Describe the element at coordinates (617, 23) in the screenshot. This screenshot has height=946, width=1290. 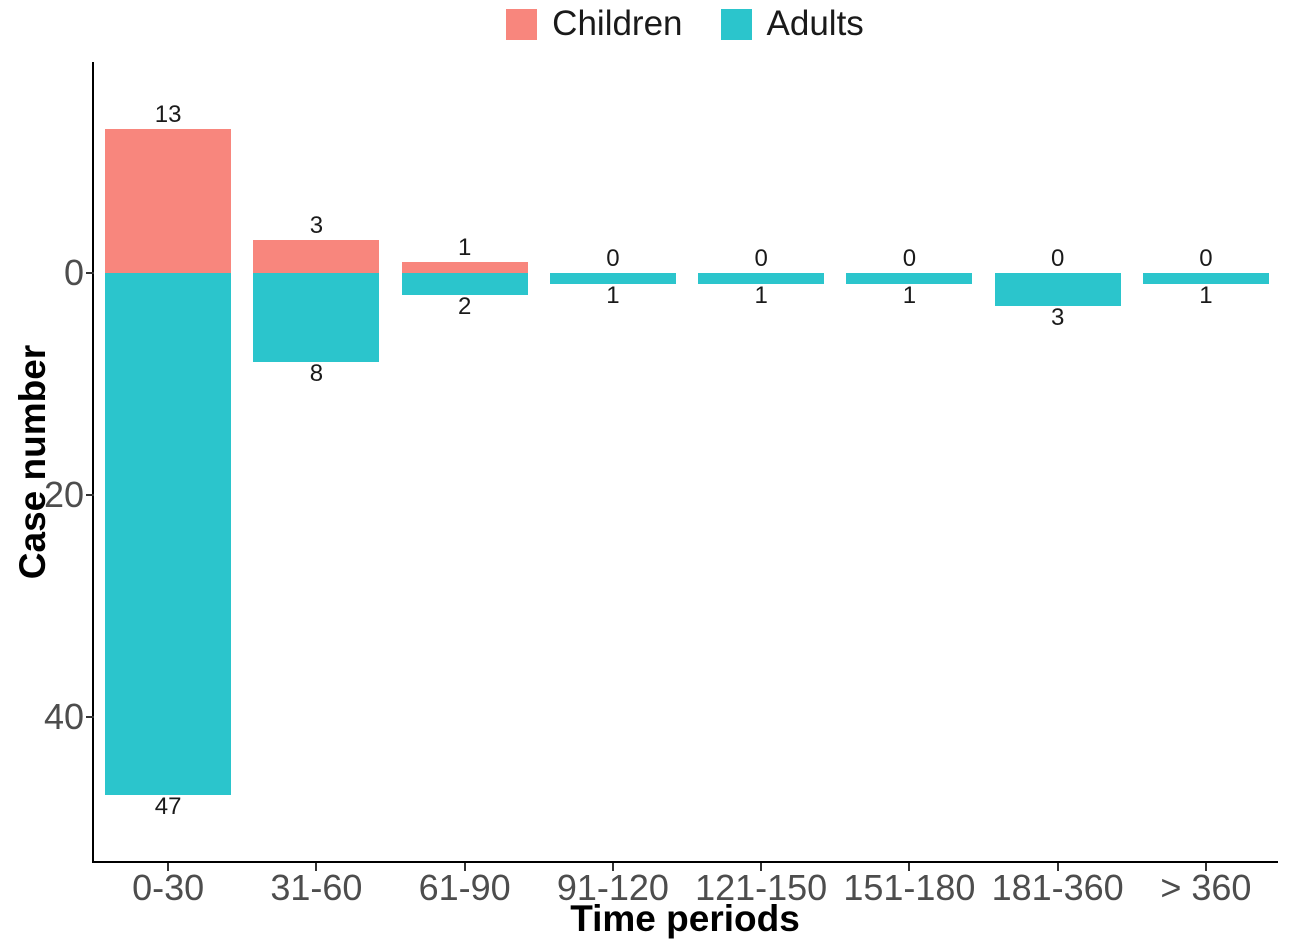
I see `legend-label-children: Children` at that location.